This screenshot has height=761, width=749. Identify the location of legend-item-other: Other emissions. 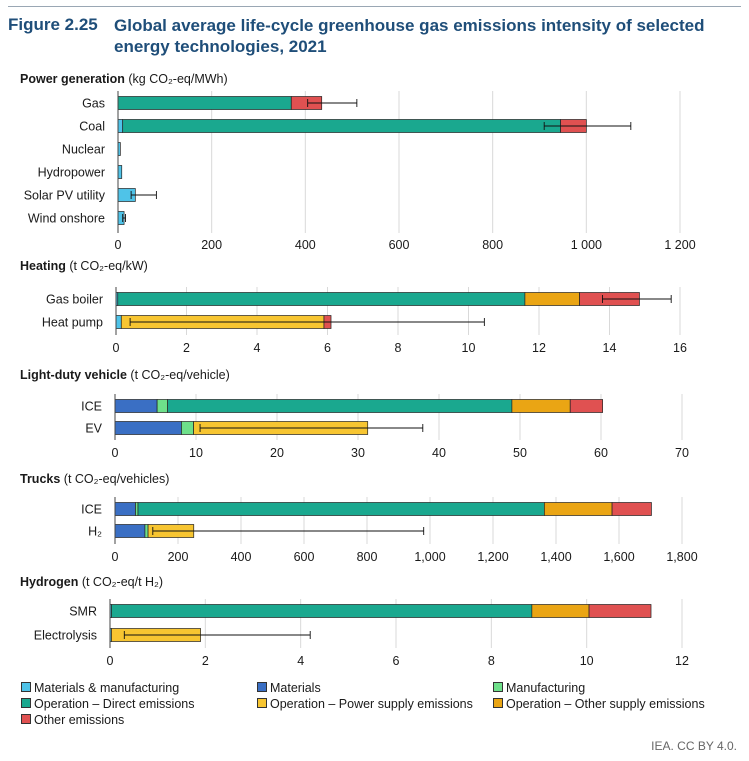
(72, 720).